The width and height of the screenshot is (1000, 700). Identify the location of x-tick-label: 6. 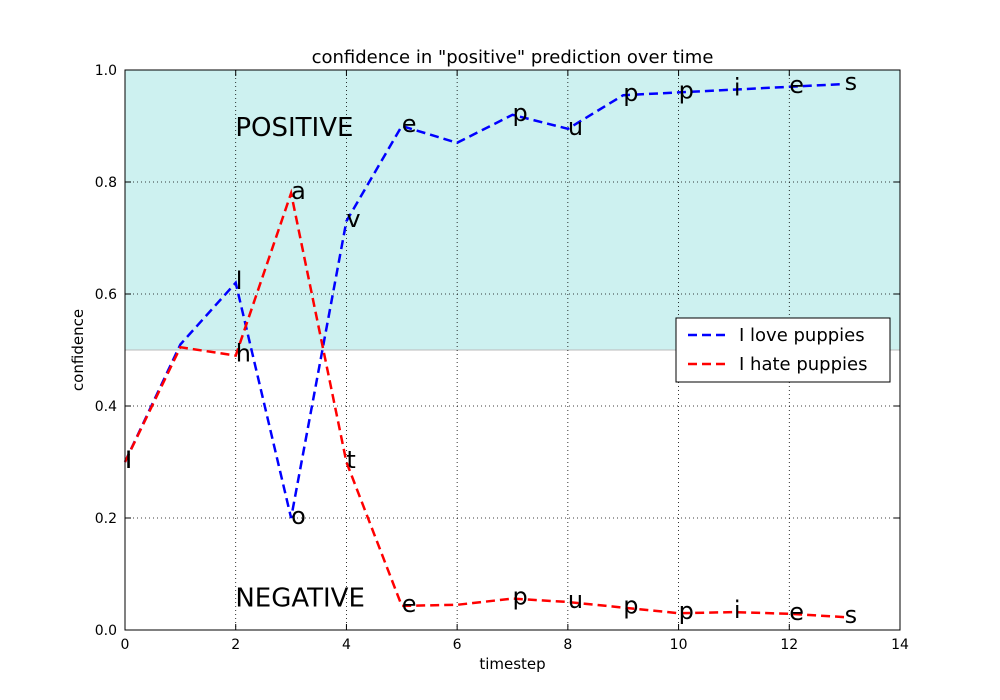
(457, 645).